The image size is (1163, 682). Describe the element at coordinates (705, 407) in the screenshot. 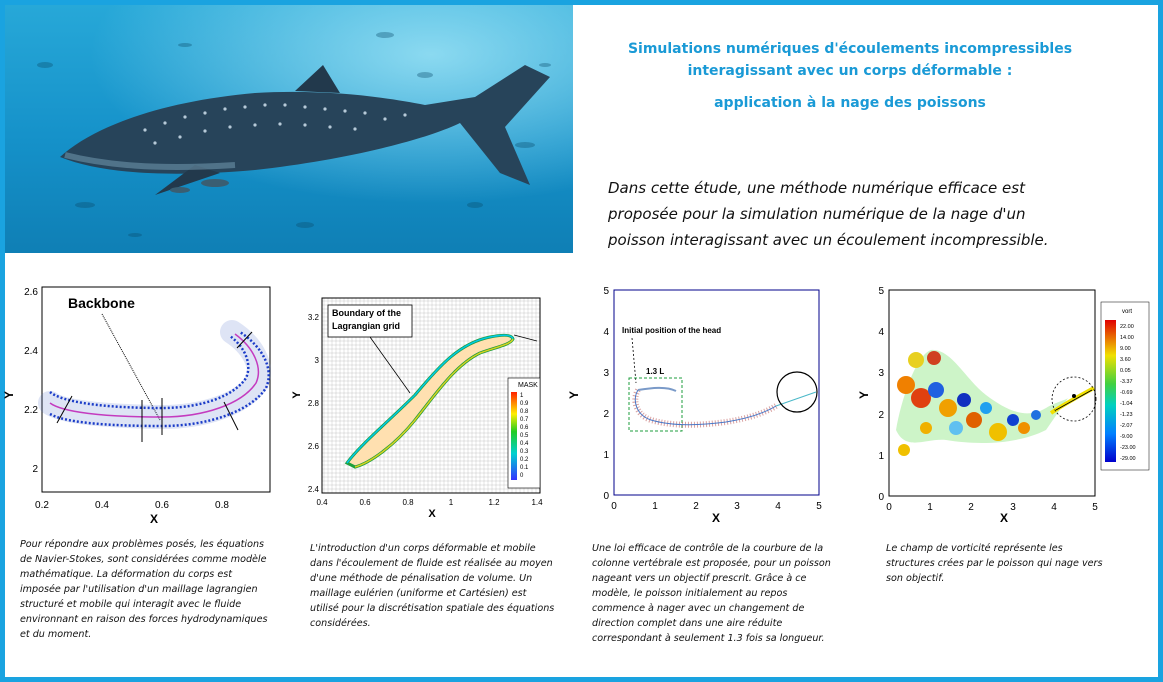

I see `swim-trajectory-path` at that location.